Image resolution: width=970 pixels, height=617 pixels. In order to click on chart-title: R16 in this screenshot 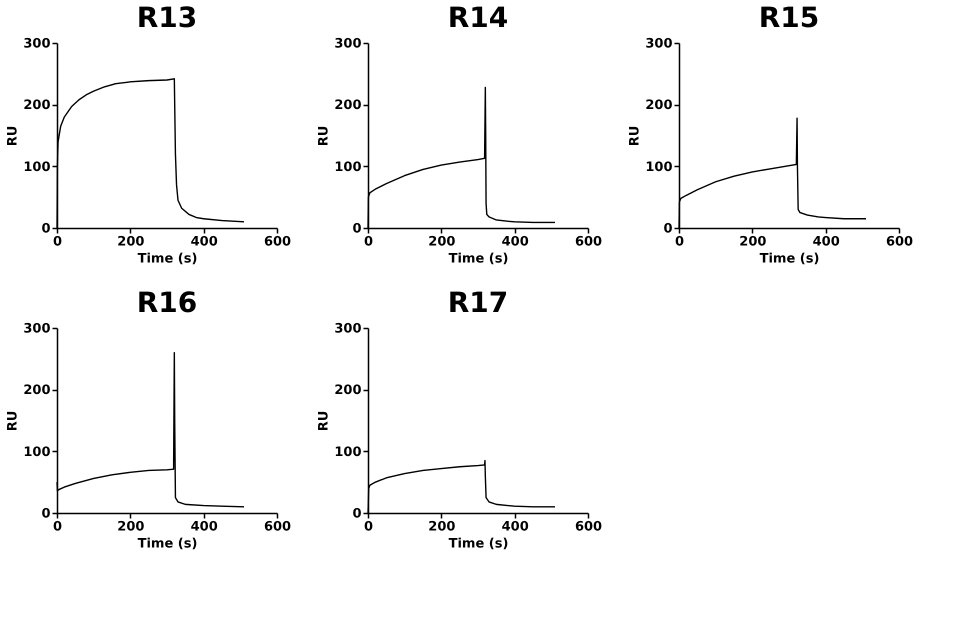, I will do `click(167, 302)`.